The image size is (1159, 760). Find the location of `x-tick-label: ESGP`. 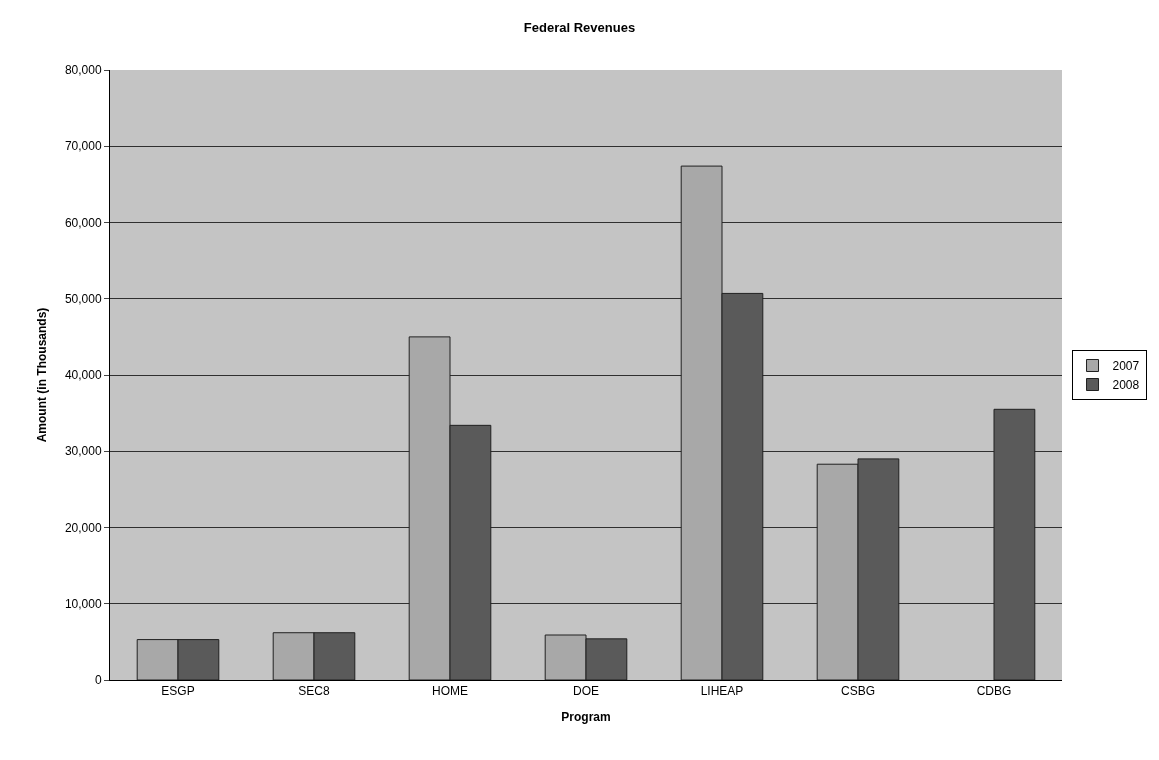

x-tick-label: ESGP is located at coordinates (178, 691).